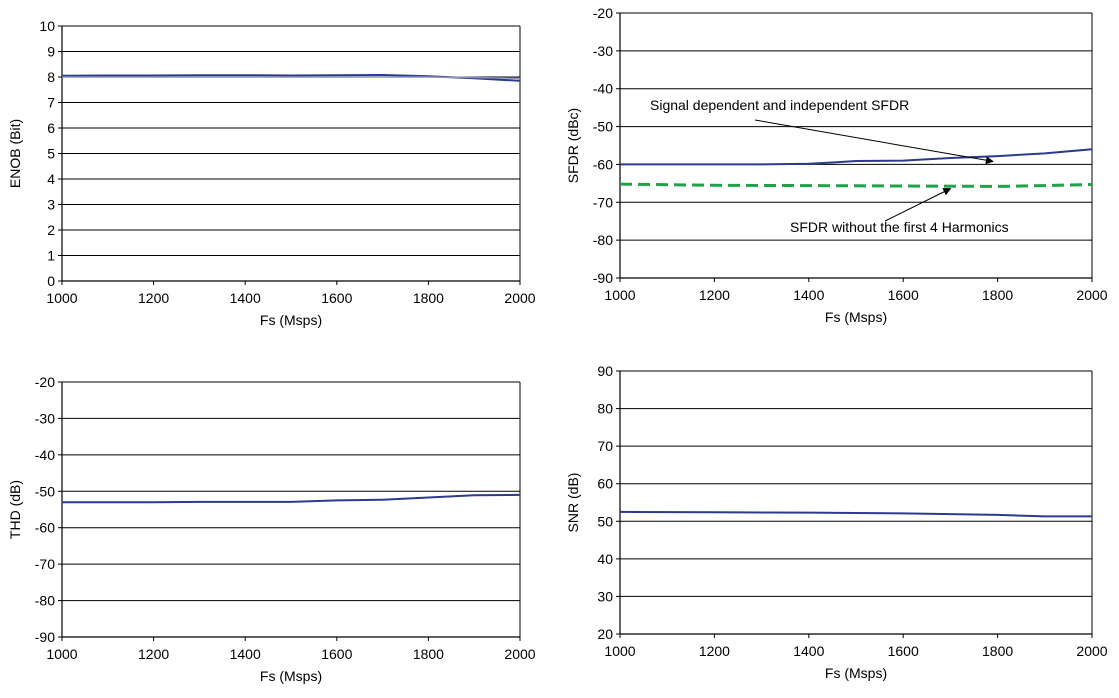  Describe the element at coordinates (605, 446) in the screenshot. I see `y-tick-label: 70` at that location.